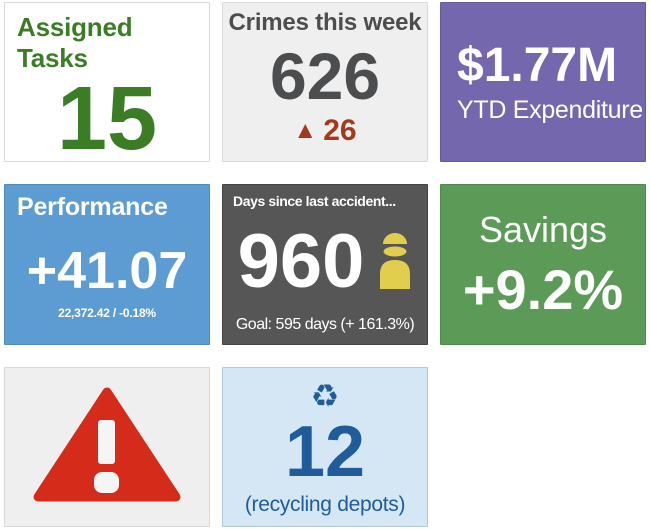 This screenshot has height=529, width=650. Describe the element at coordinates (107, 116) in the screenshot. I see `assigned-tasks-value: 15` at that location.